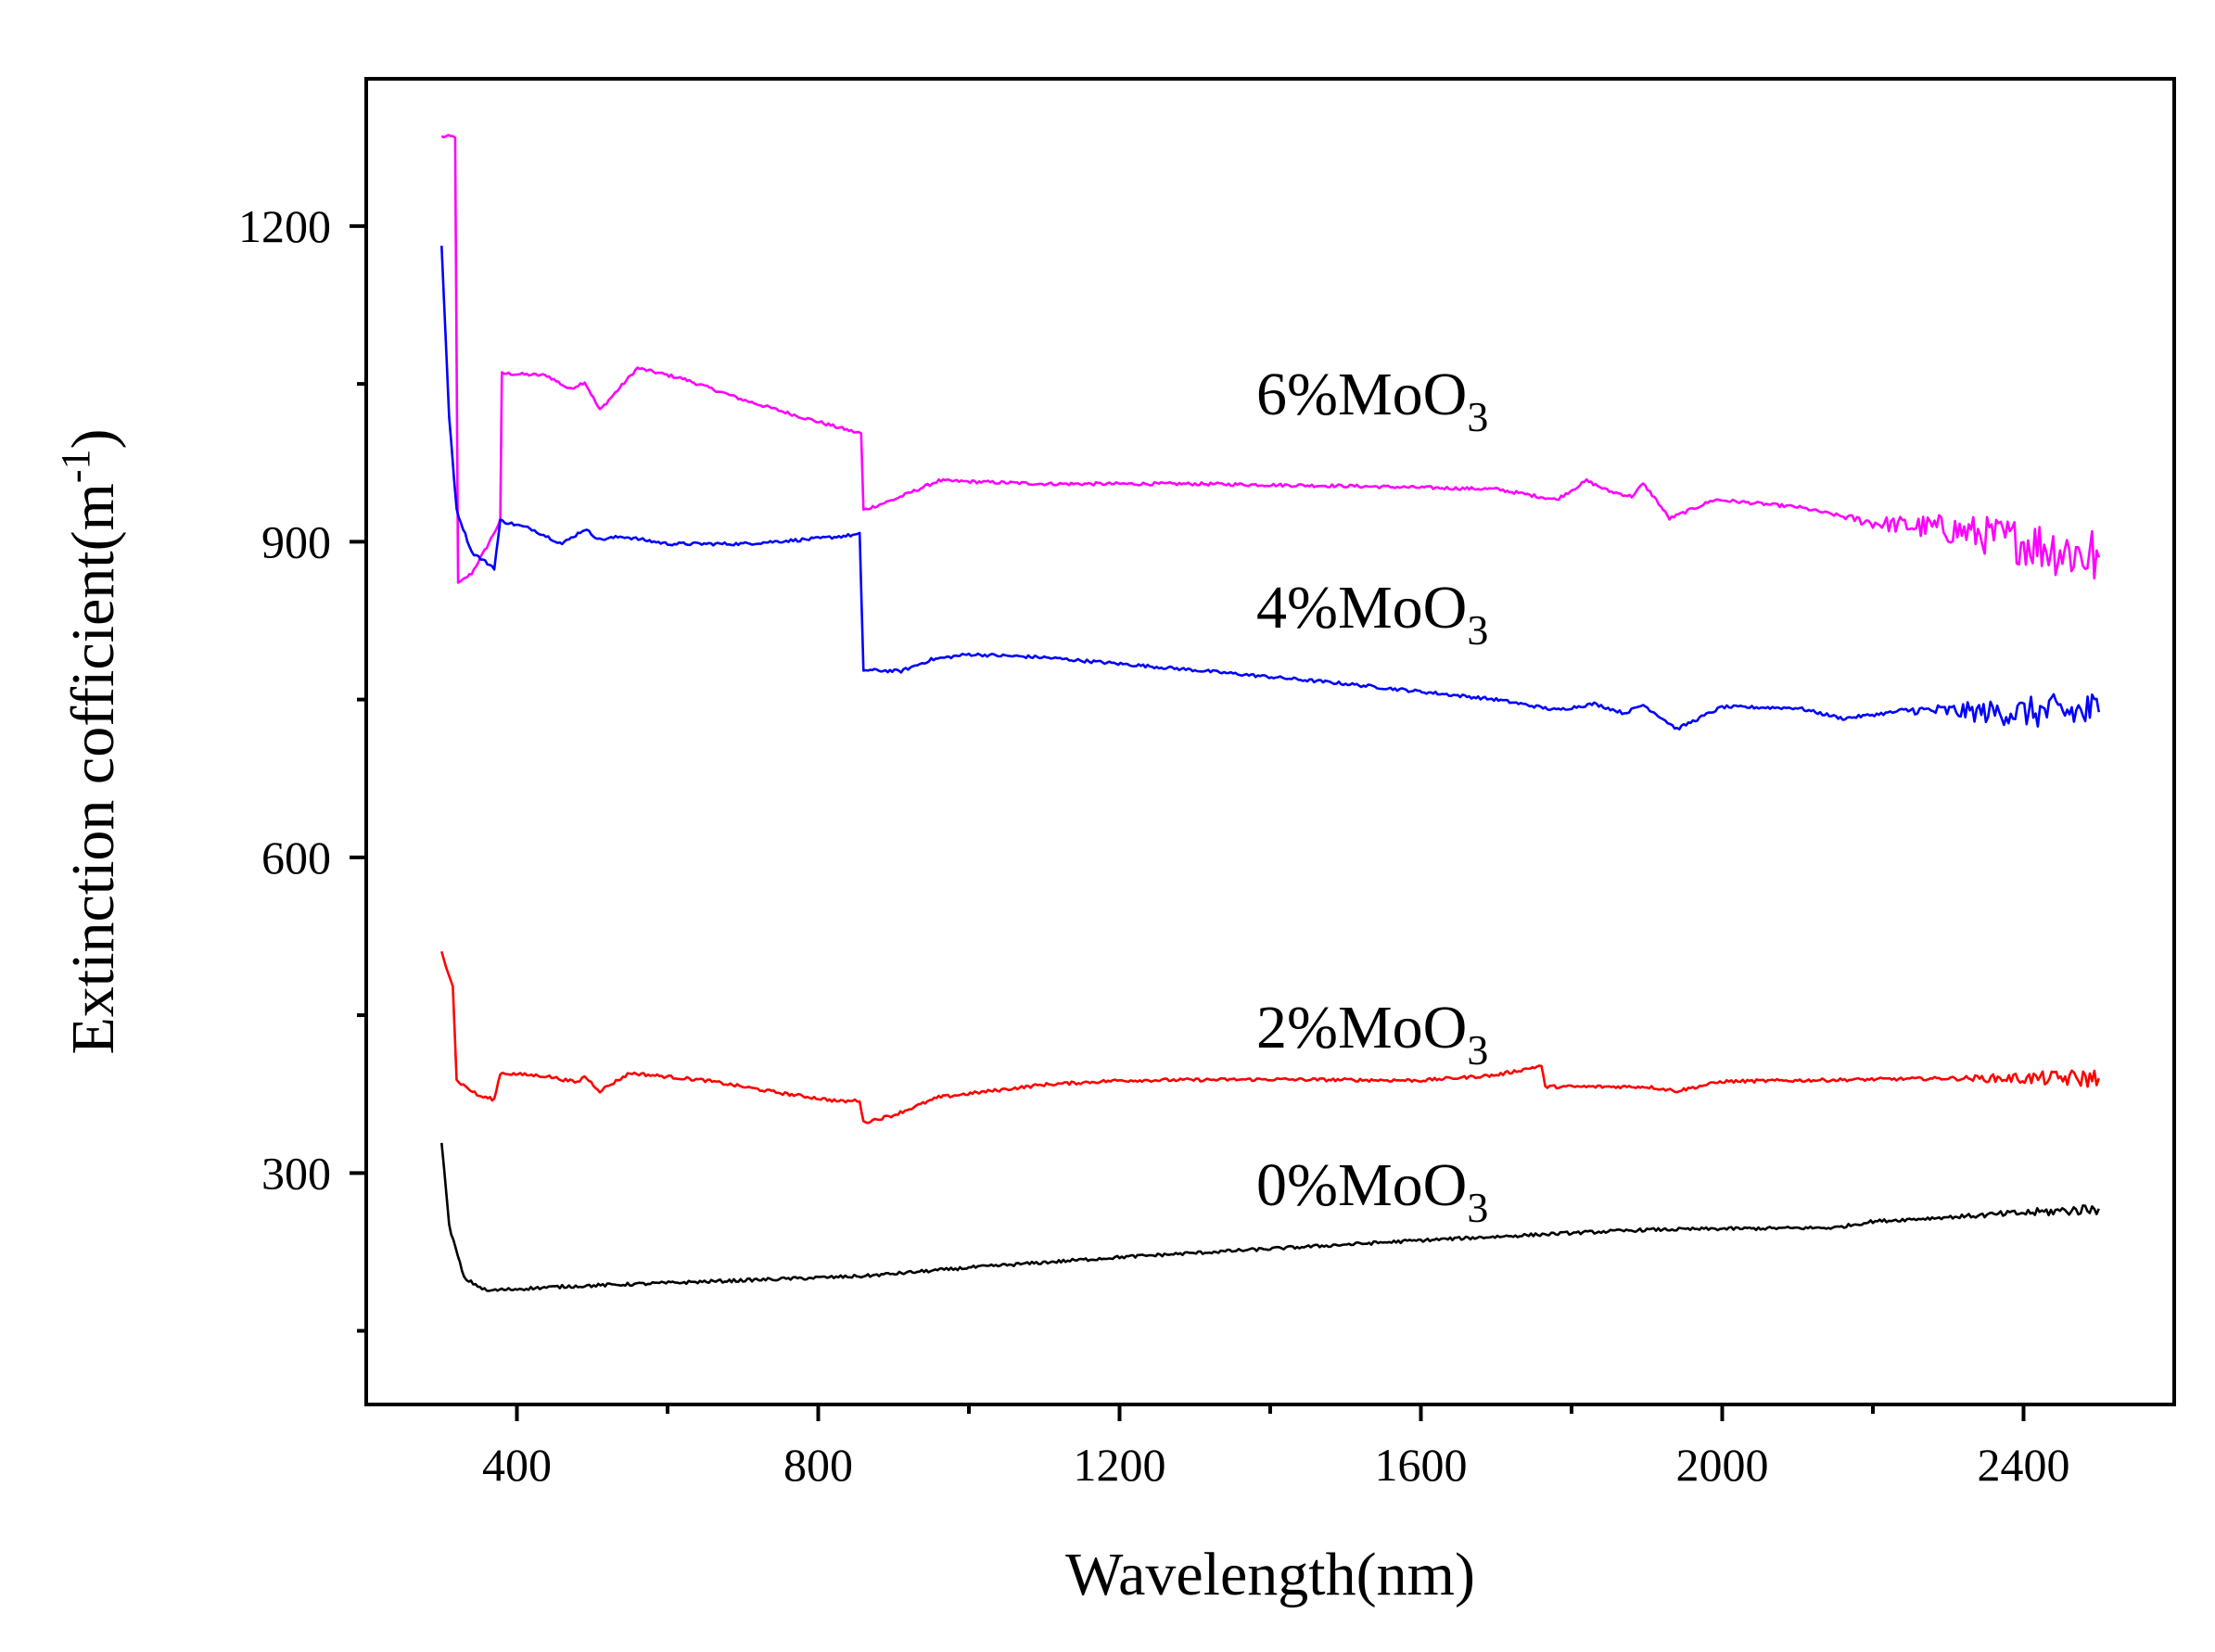  I want to click on series-label-base: 2%MoO, so click(1361, 1027).